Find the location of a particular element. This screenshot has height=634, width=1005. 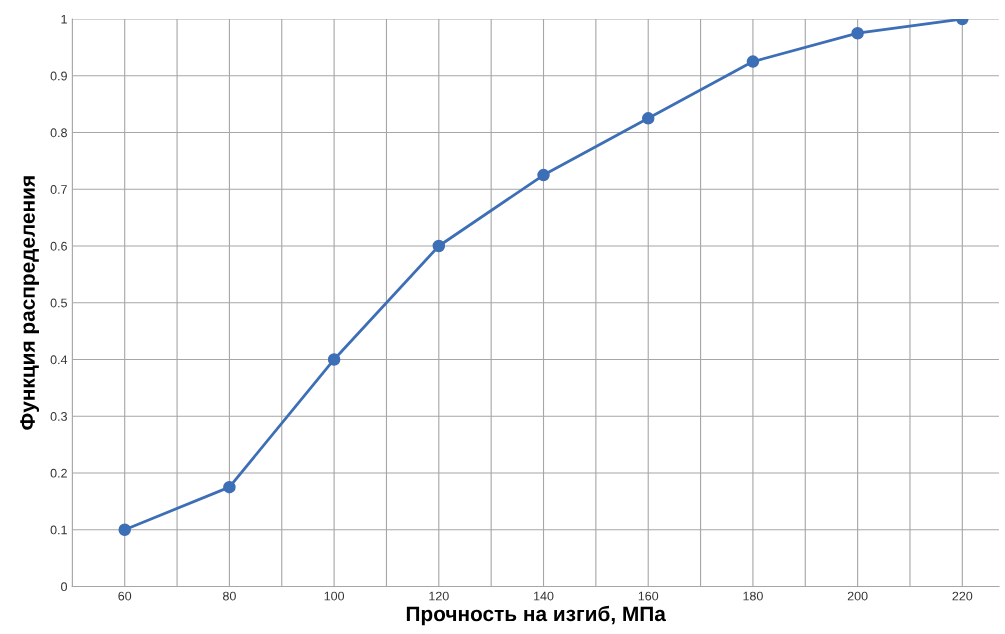

x-tick-label: 220 is located at coordinates (962, 596).